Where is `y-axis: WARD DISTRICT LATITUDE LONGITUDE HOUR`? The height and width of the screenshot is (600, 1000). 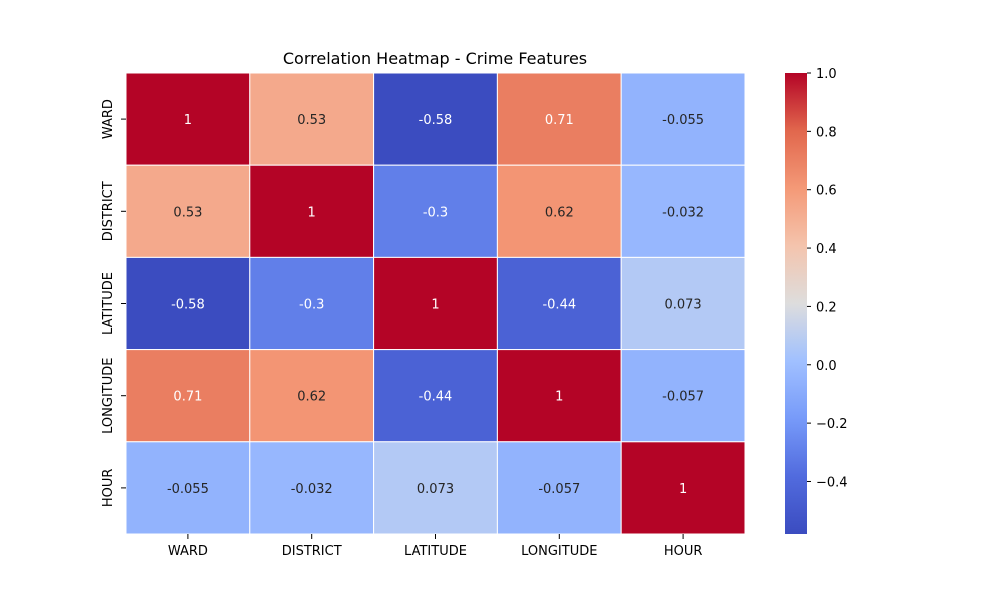
y-axis: WARD DISTRICT LATITUDE LONGITUDE HOUR is located at coordinates (113, 303).